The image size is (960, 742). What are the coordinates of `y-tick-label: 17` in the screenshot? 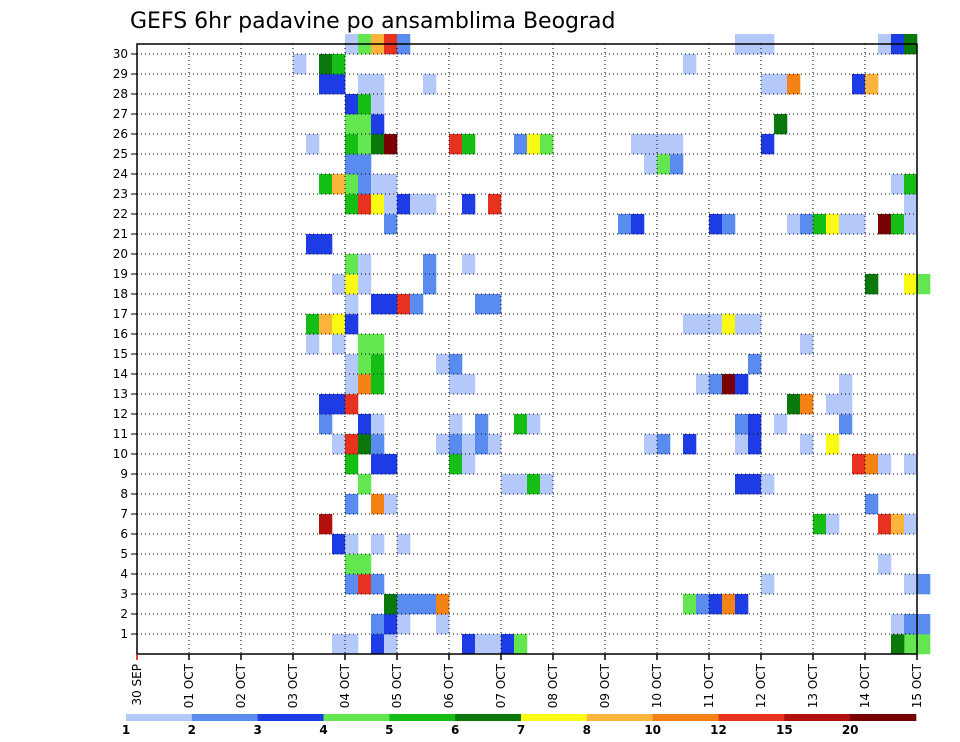 It's located at (120, 314).